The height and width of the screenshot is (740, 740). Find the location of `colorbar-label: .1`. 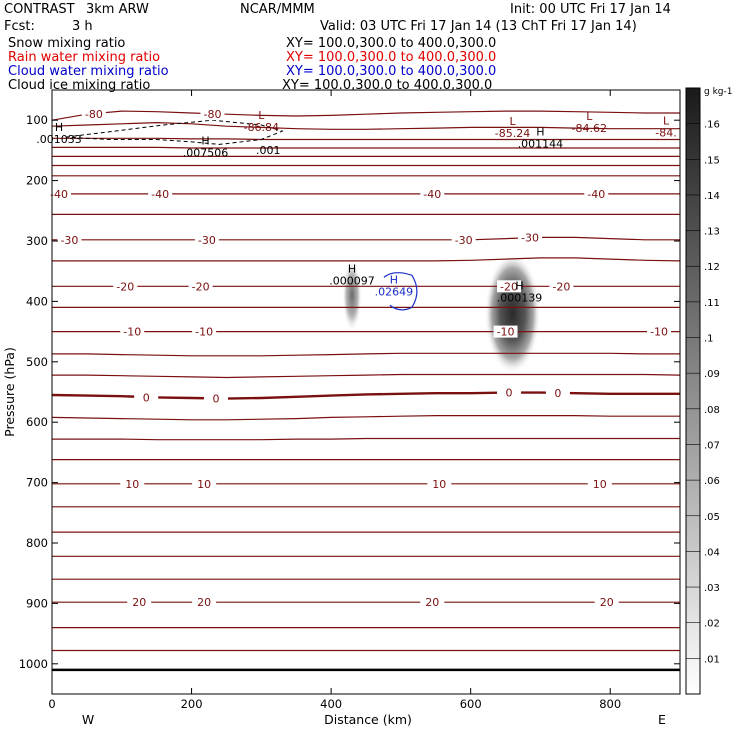

colorbar-label: .1 is located at coordinates (709, 339).